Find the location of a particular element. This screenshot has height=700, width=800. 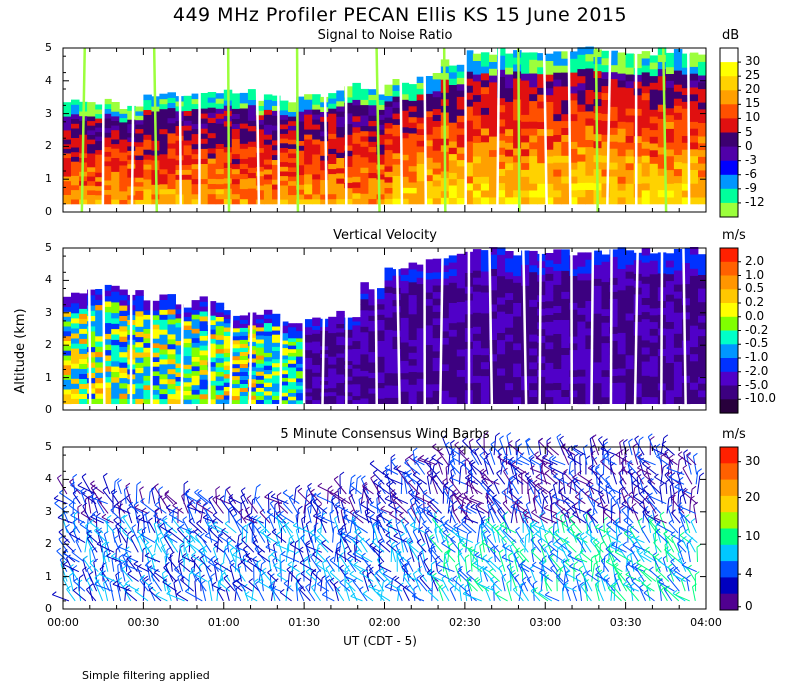

data-gap is located at coordinates (155, 130).